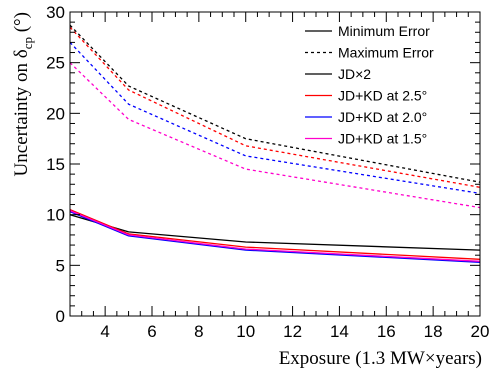  What do you see at coordinates (104, 331) in the screenshot?
I see `x-tick-label: 4` at bounding box center [104, 331].